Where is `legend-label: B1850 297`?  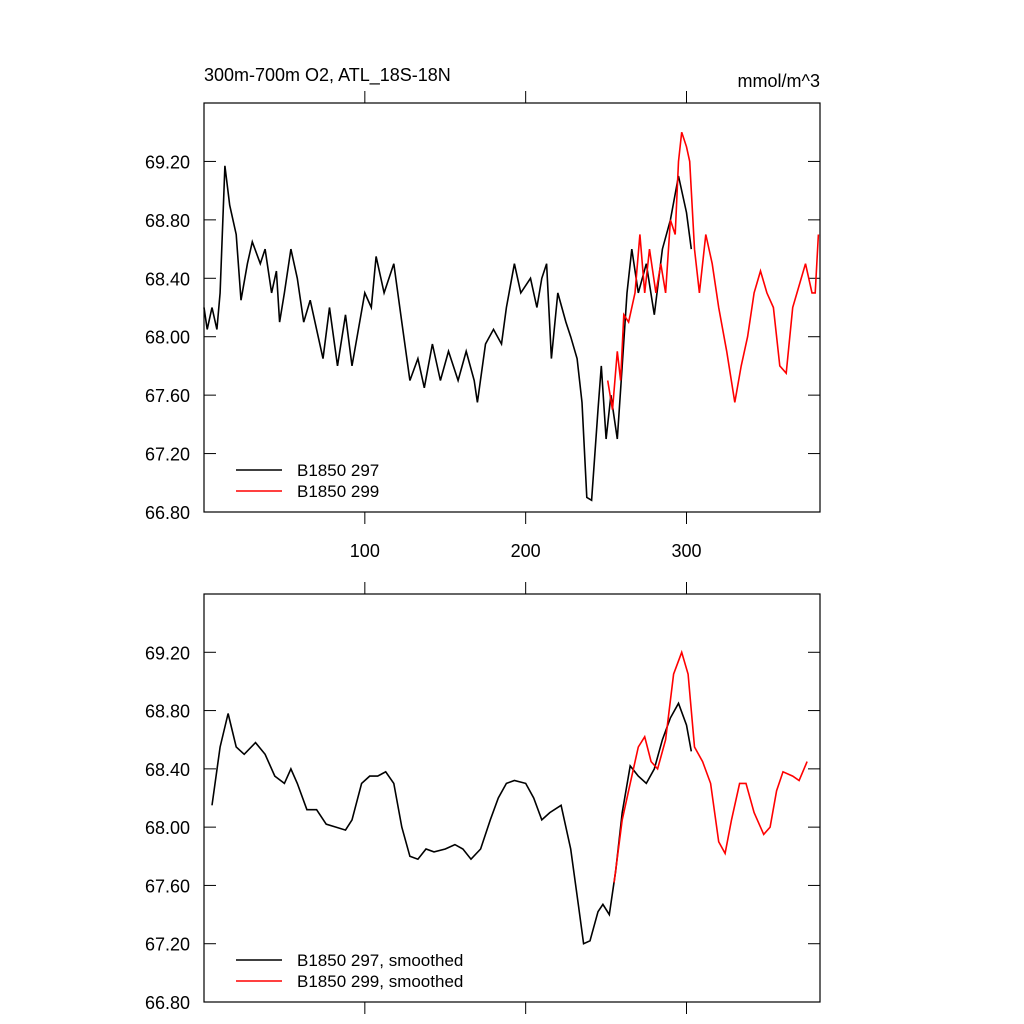 legend-label: B1850 297 is located at coordinates (338, 470).